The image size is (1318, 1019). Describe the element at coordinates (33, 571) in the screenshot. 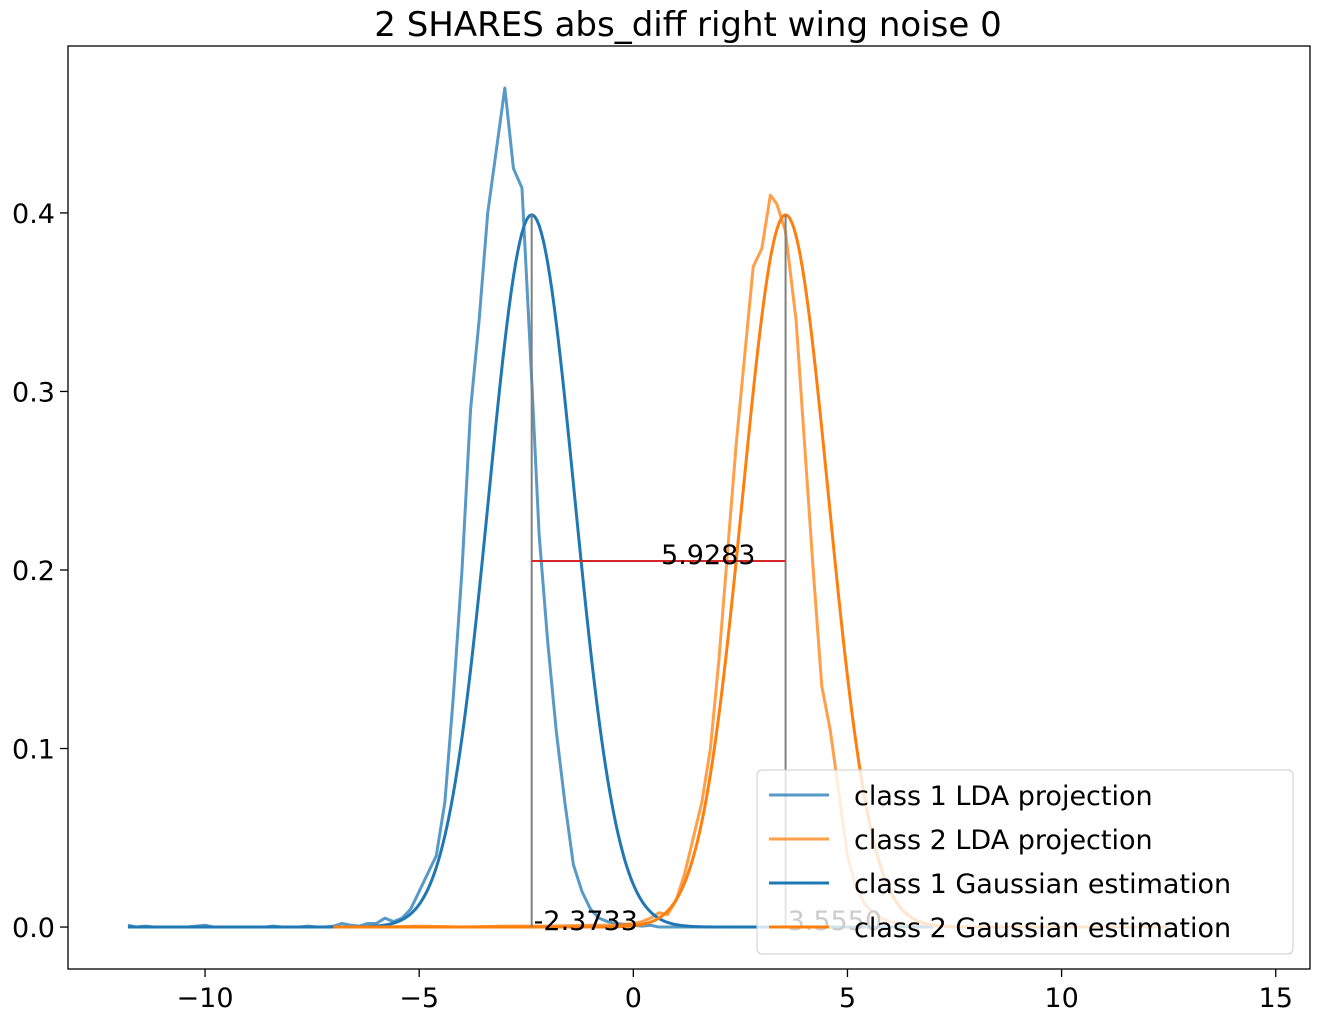

I see `y-tick-label: 0.2` at that location.